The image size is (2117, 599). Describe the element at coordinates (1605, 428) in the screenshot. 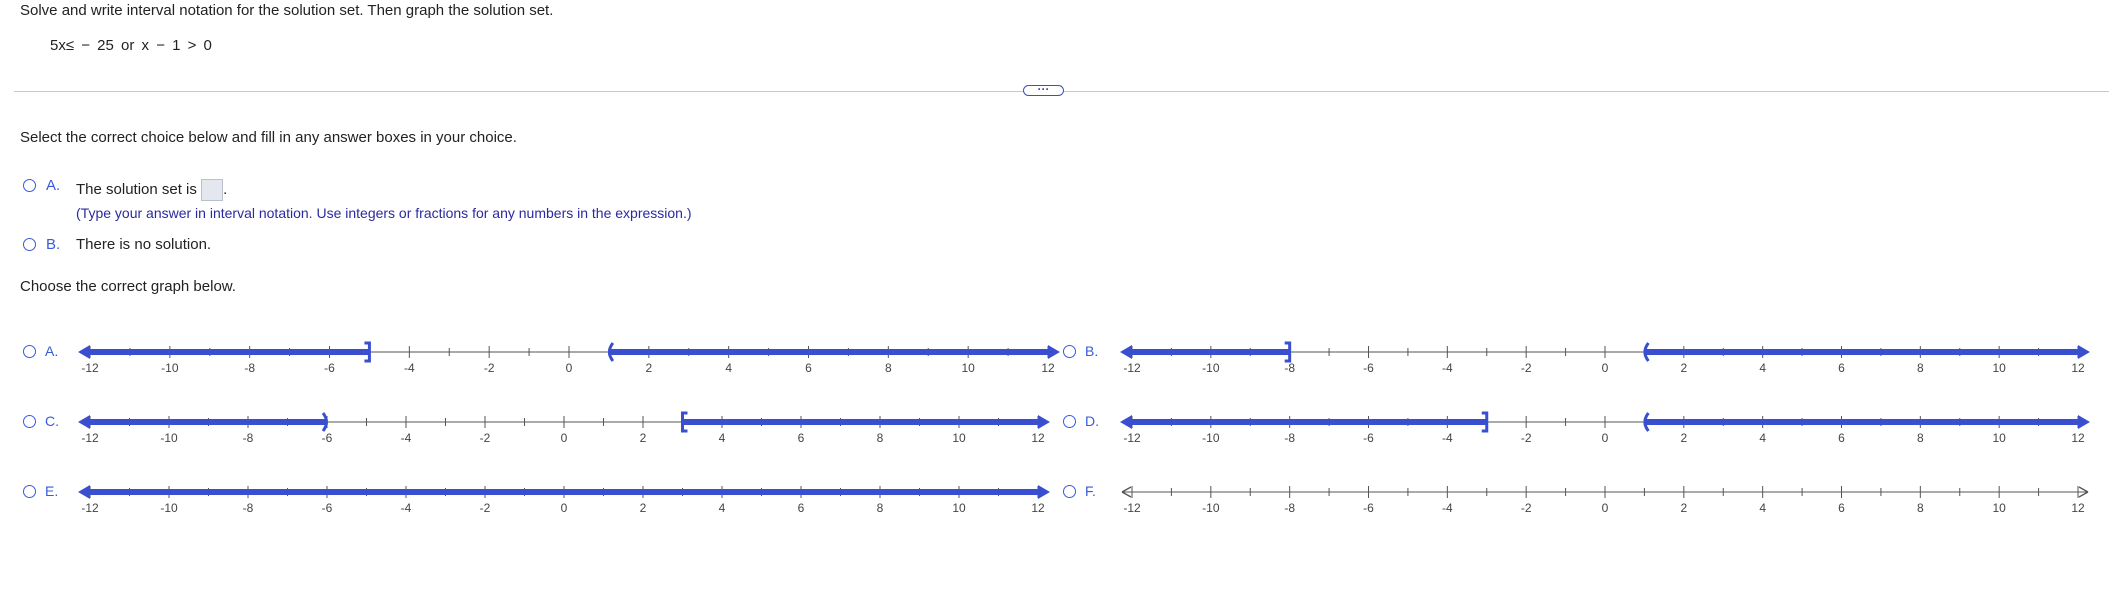

I see `graph-d-number-line: -12 -10 -8 -6 -4 -2 0 2 4 6 8 10 12` at that location.